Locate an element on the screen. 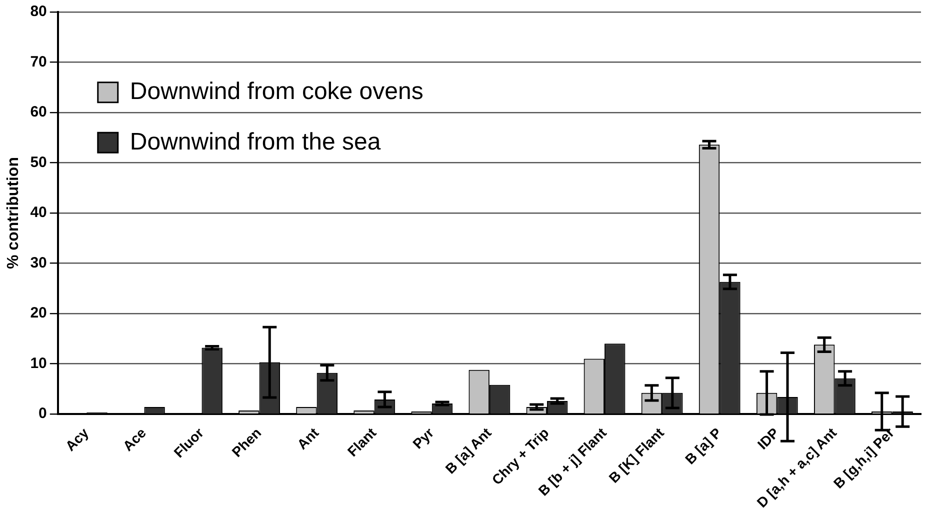 The height and width of the screenshot is (515, 931). y-tick-label: 80 is located at coordinates (38, 11).